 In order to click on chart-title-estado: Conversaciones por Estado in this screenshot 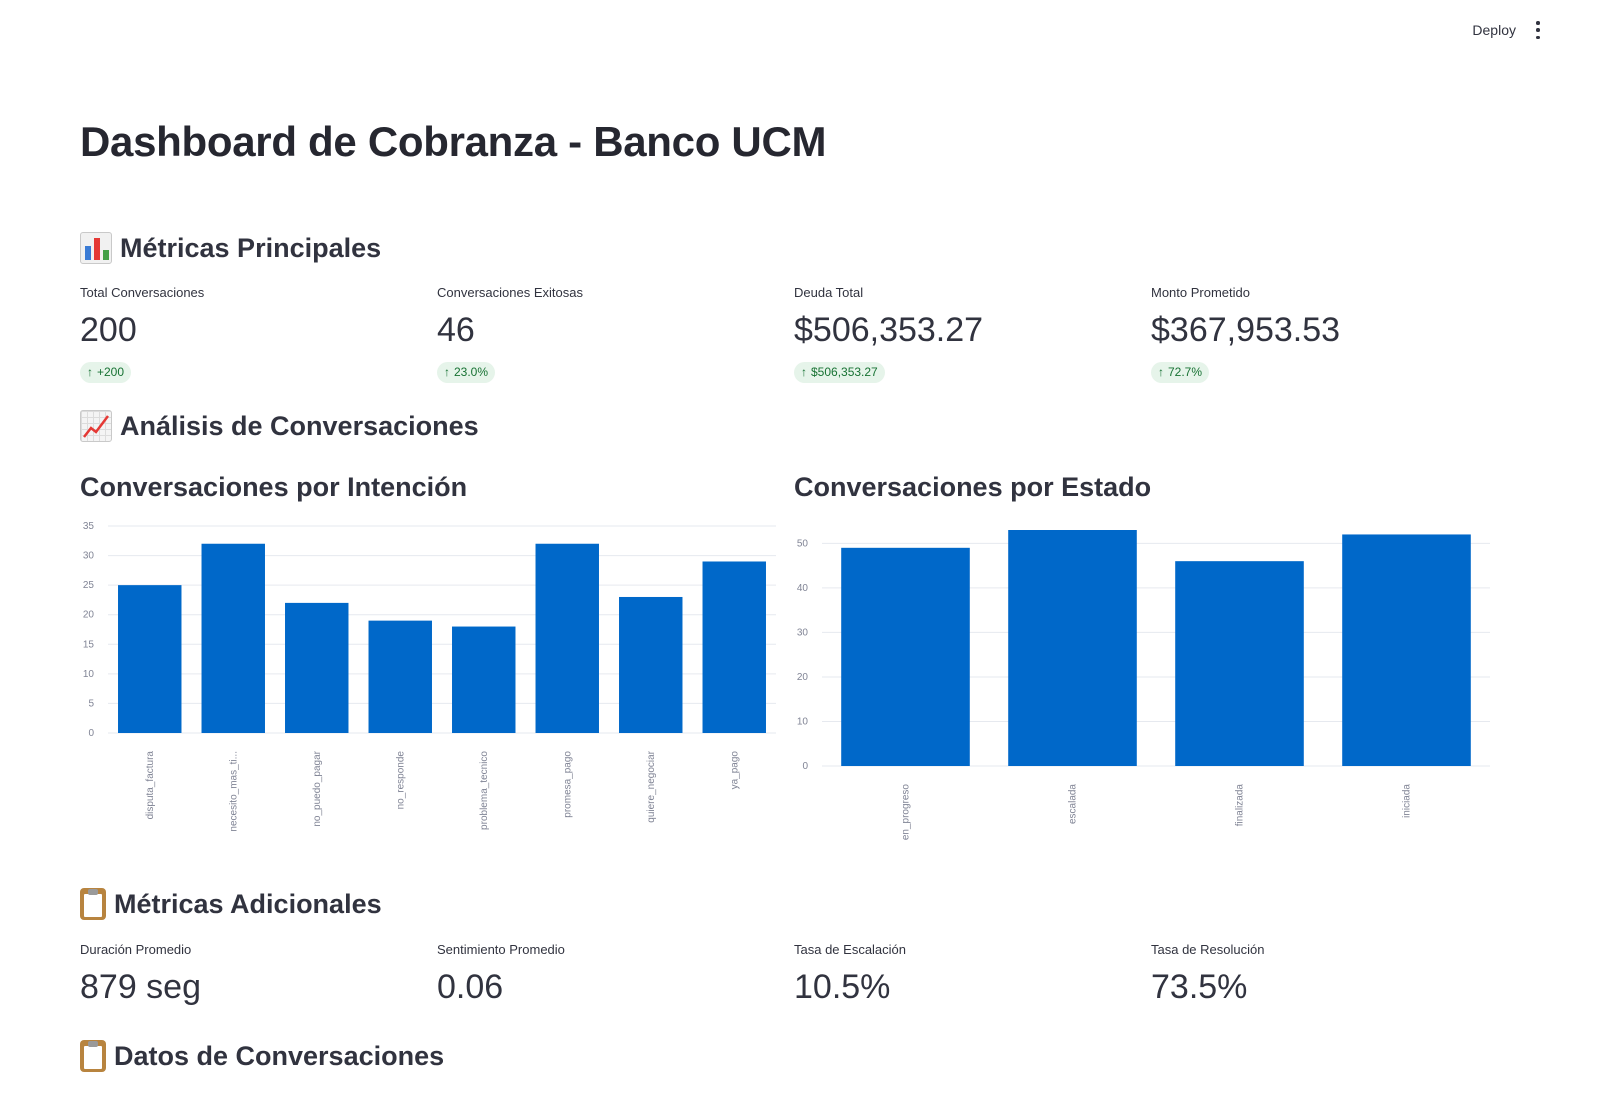, I will do `click(973, 487)`.